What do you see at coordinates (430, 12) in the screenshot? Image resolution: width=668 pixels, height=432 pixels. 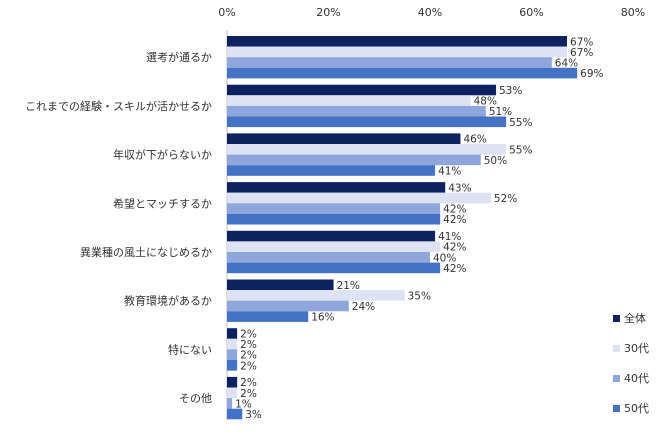 I see `x-tick-label: 40%` at bounding box center [430, 12].